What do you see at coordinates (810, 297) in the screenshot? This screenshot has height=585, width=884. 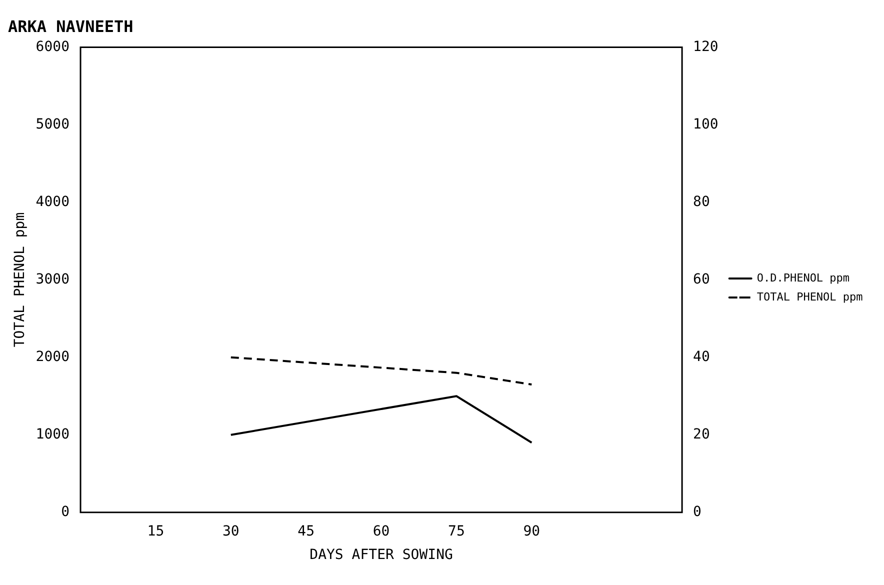 I see `legend-label: TOTAL PHENOL ppm` at bounding box center [810, 297].